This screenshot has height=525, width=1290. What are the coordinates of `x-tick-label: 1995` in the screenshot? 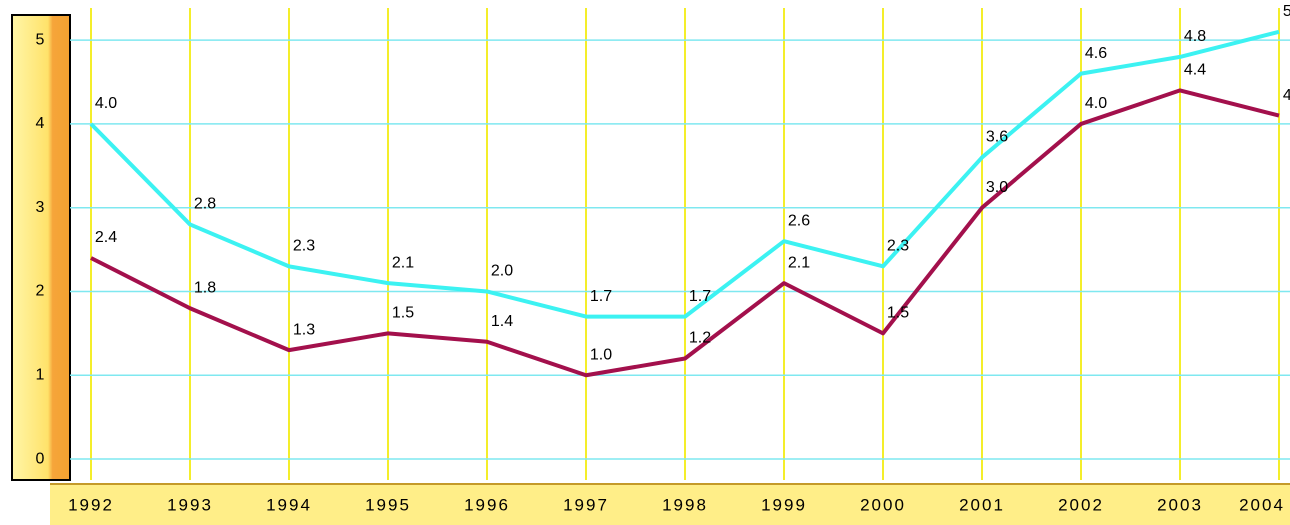 It's located at (388, 504).